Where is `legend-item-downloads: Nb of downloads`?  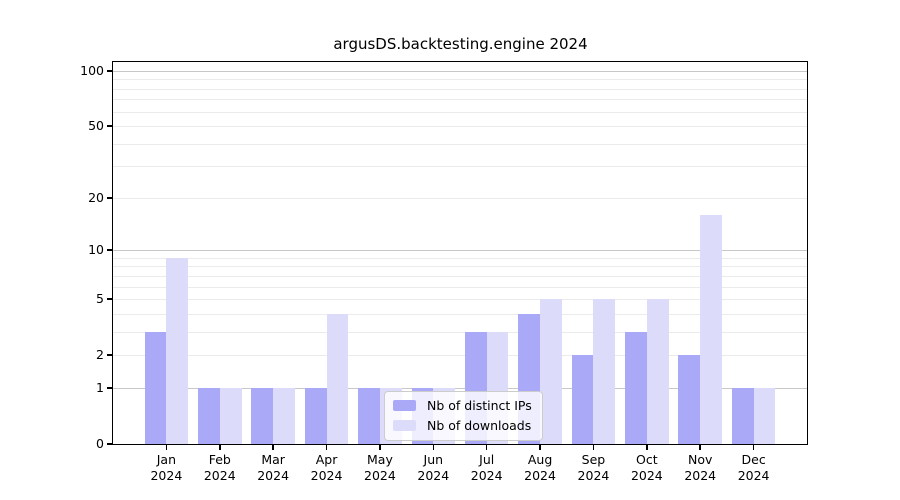 legend-item-downloads: Nb of downloads is located at coordinates (462, 425).